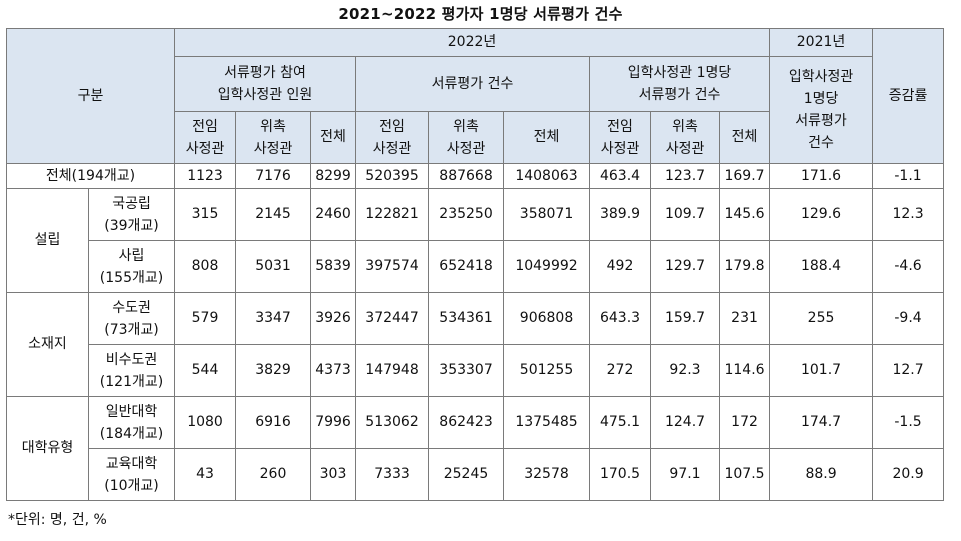 The width and height of the screenshot is (961, 541). Describe the element at coordinates (685, 422) in the screenshot. I see `table-cell: 124.7` at that location.